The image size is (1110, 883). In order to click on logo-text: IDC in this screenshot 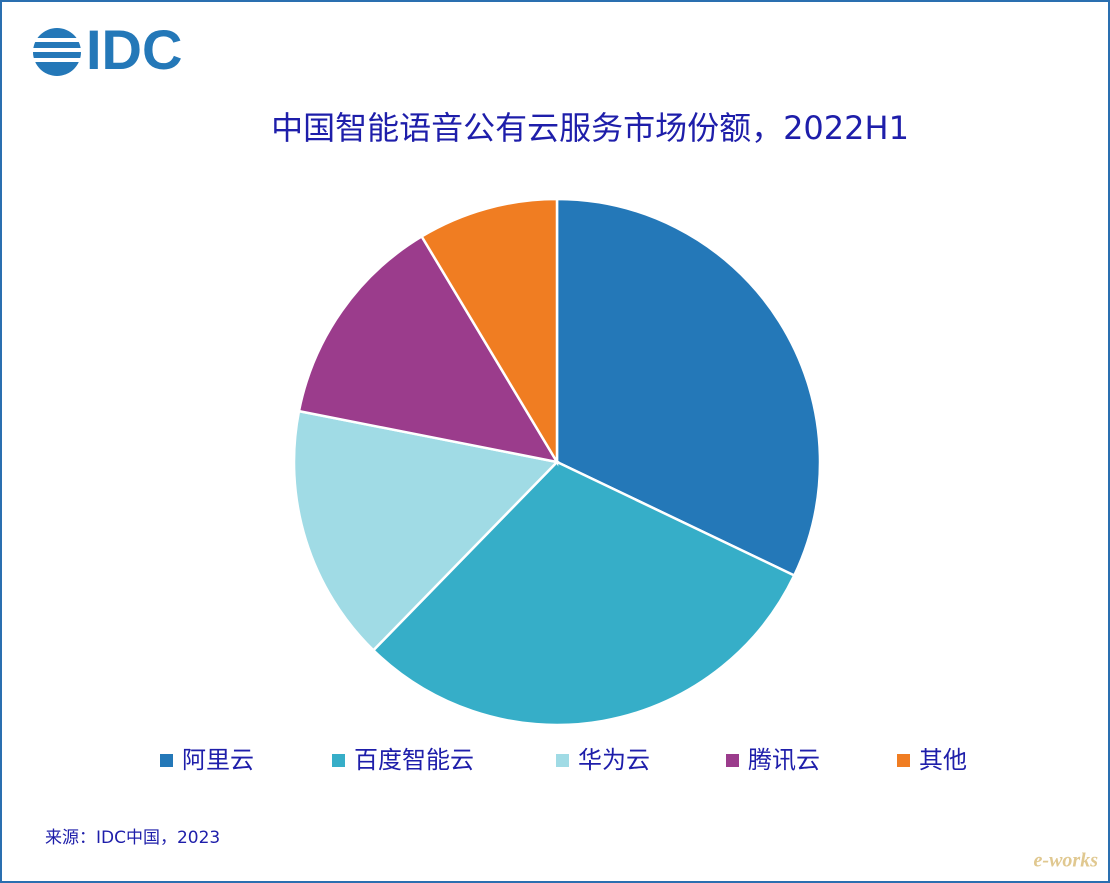, I will do `click(134, 49)`.